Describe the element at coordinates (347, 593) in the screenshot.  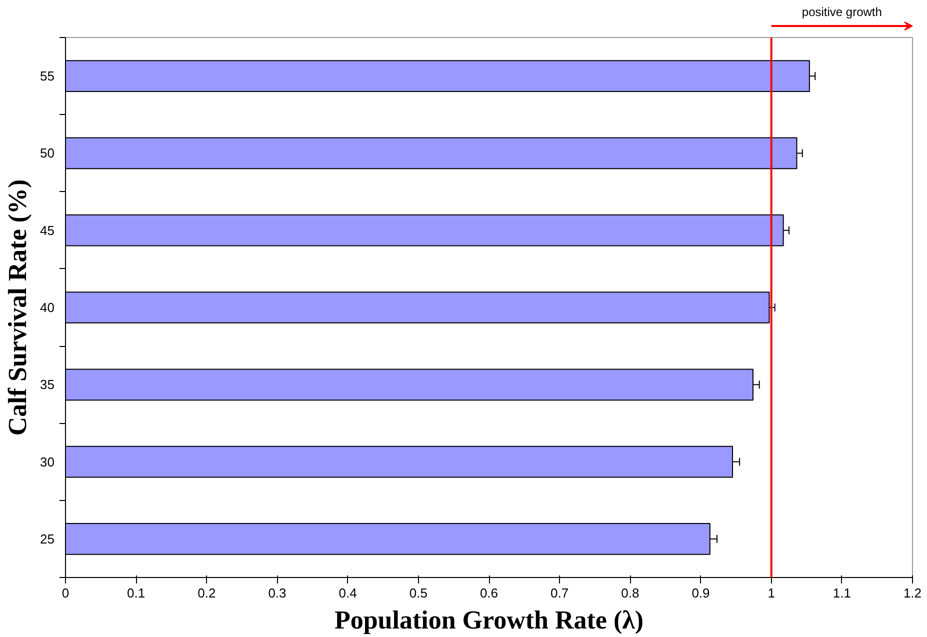
I see `x-tick-label: 0.4` at that location.